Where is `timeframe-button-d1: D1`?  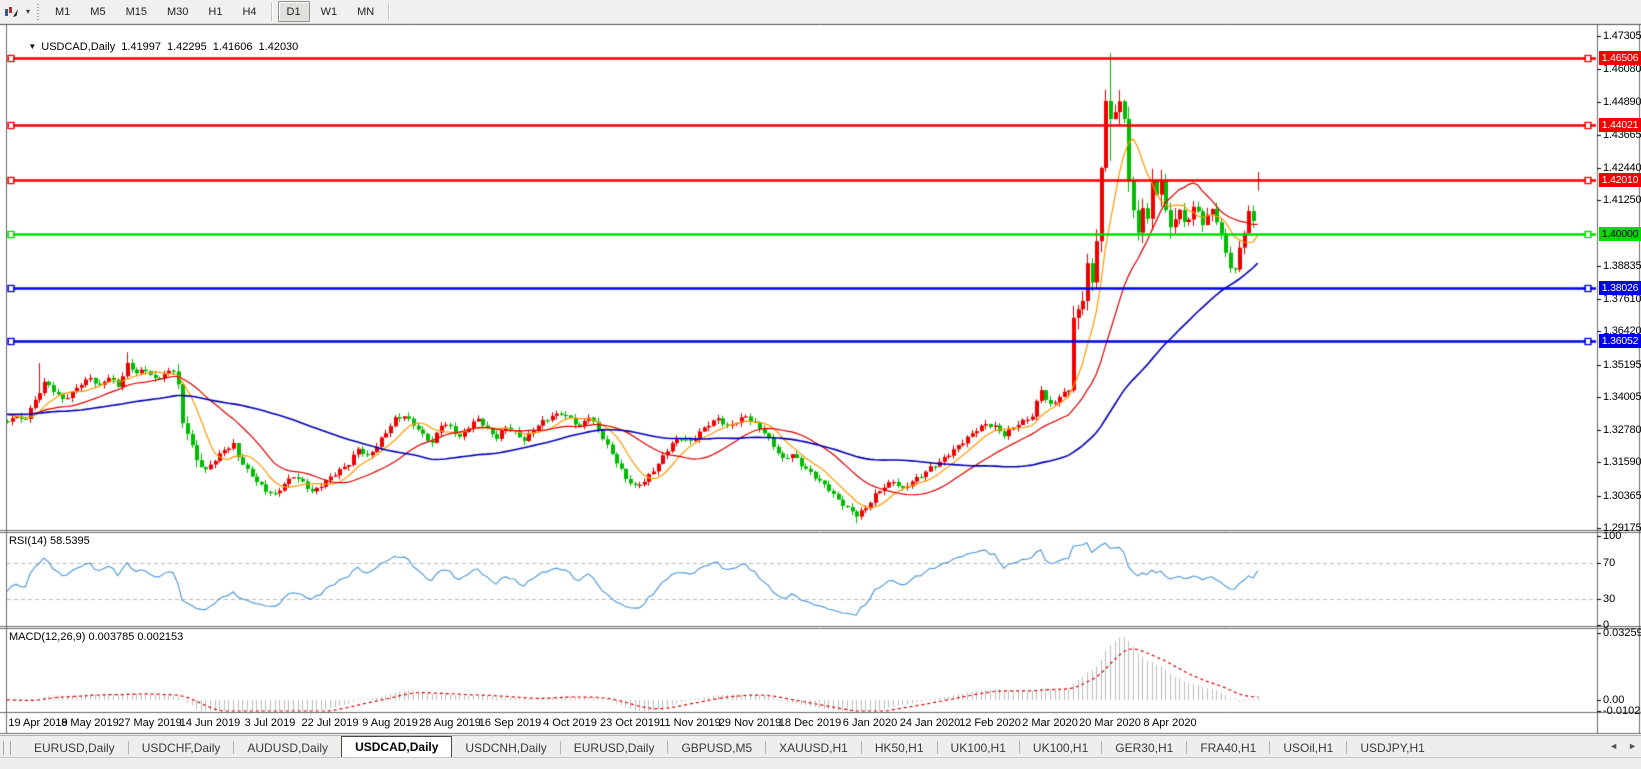 timeframe-button-d1: D1 is located at coordinates (293, 11).